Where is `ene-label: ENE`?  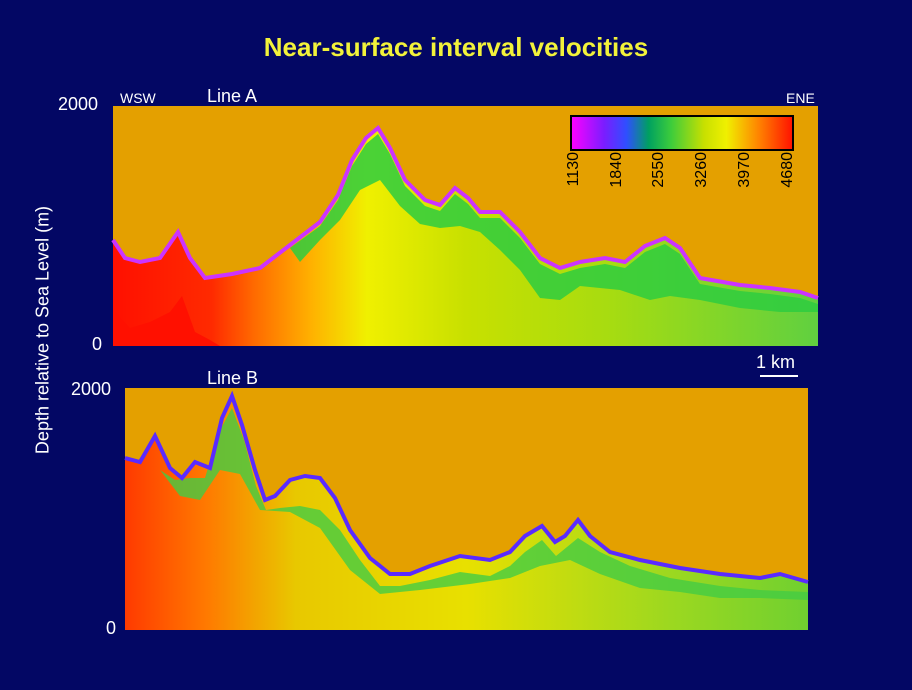
ene-label: ENE is located at coordinates (800, 98).